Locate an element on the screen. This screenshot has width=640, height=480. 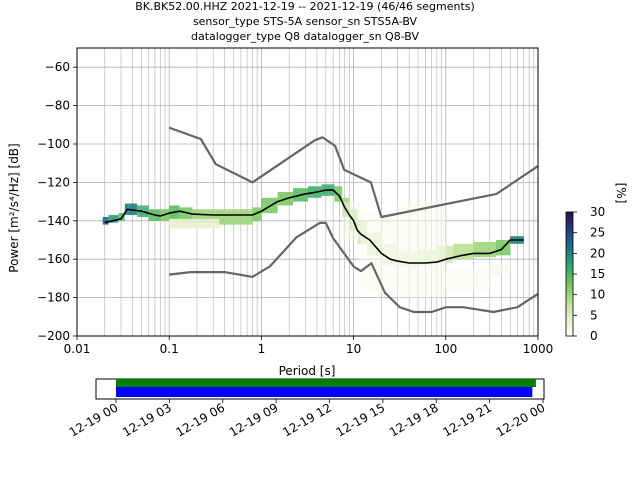
y-tick-label: −140 is located at coordinates (53, 221).